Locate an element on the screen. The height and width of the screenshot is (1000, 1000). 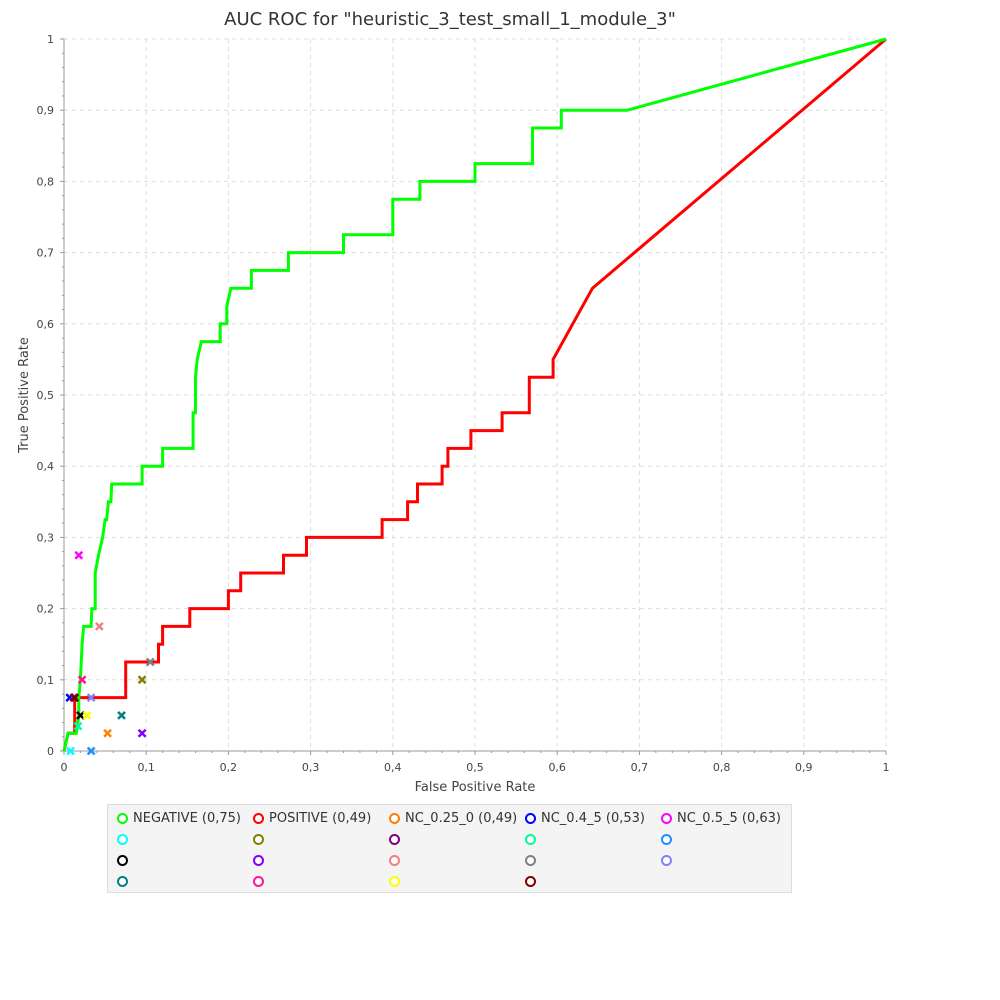
x-tick-label: 0,2 is located at coordinates (229, 767).